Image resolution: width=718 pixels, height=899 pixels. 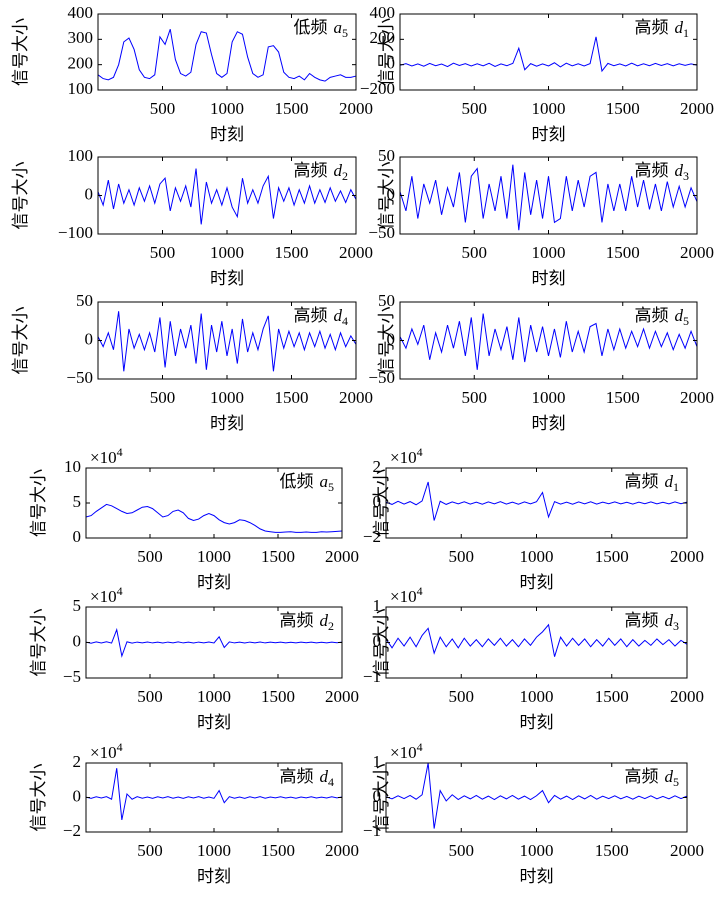 What do you see at coordinates (372, 676) in the screenshot?
I see `y-tick-label: −1` at bounding box center [372, 676].